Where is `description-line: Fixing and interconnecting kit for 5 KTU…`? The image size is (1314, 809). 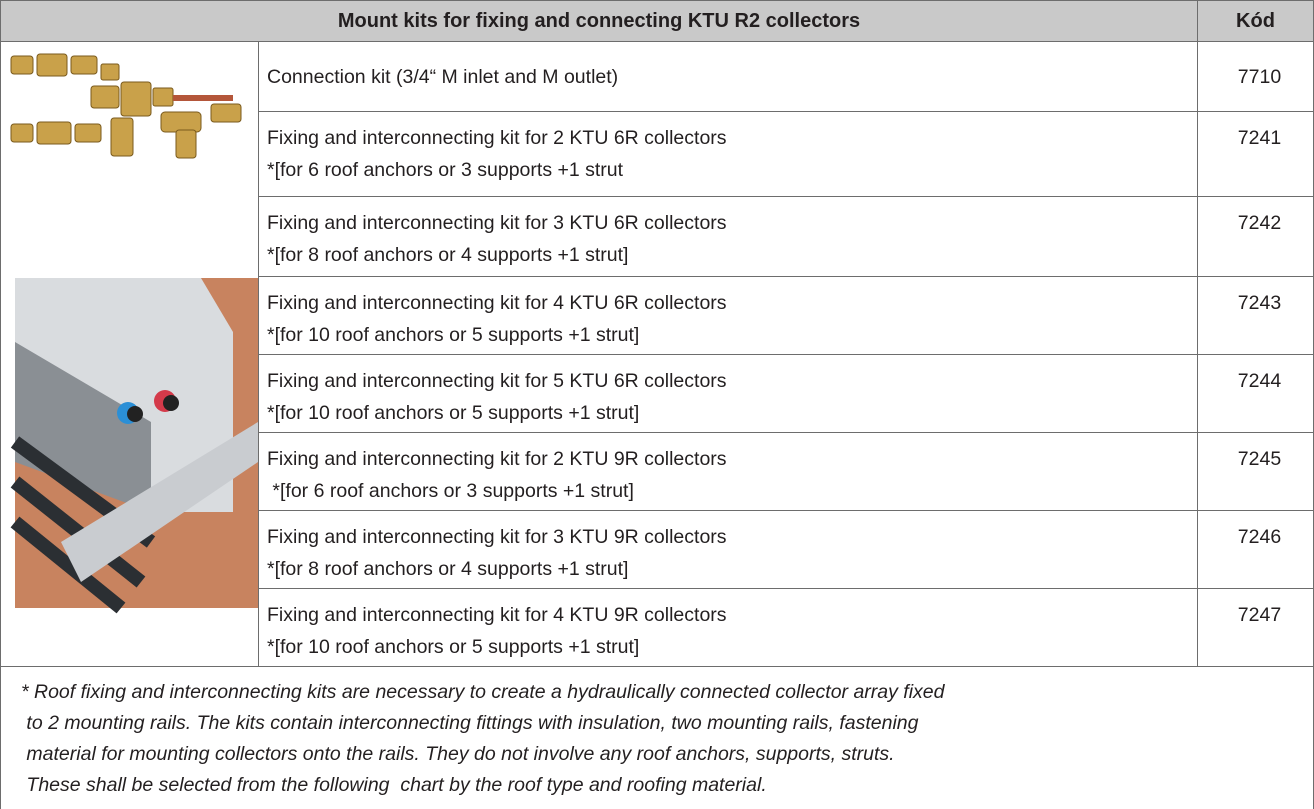 description-line: Fixing and interconnecting kit for 5 KTU… is located at coordinates (497, 381).